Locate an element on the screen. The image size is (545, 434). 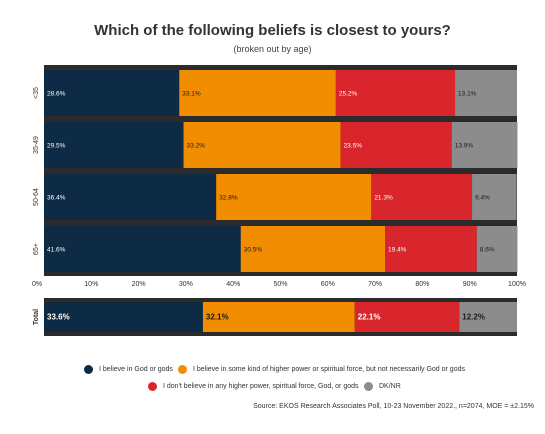
data-label-2-series-2: 21.3% is located at coordinates (383, 198).